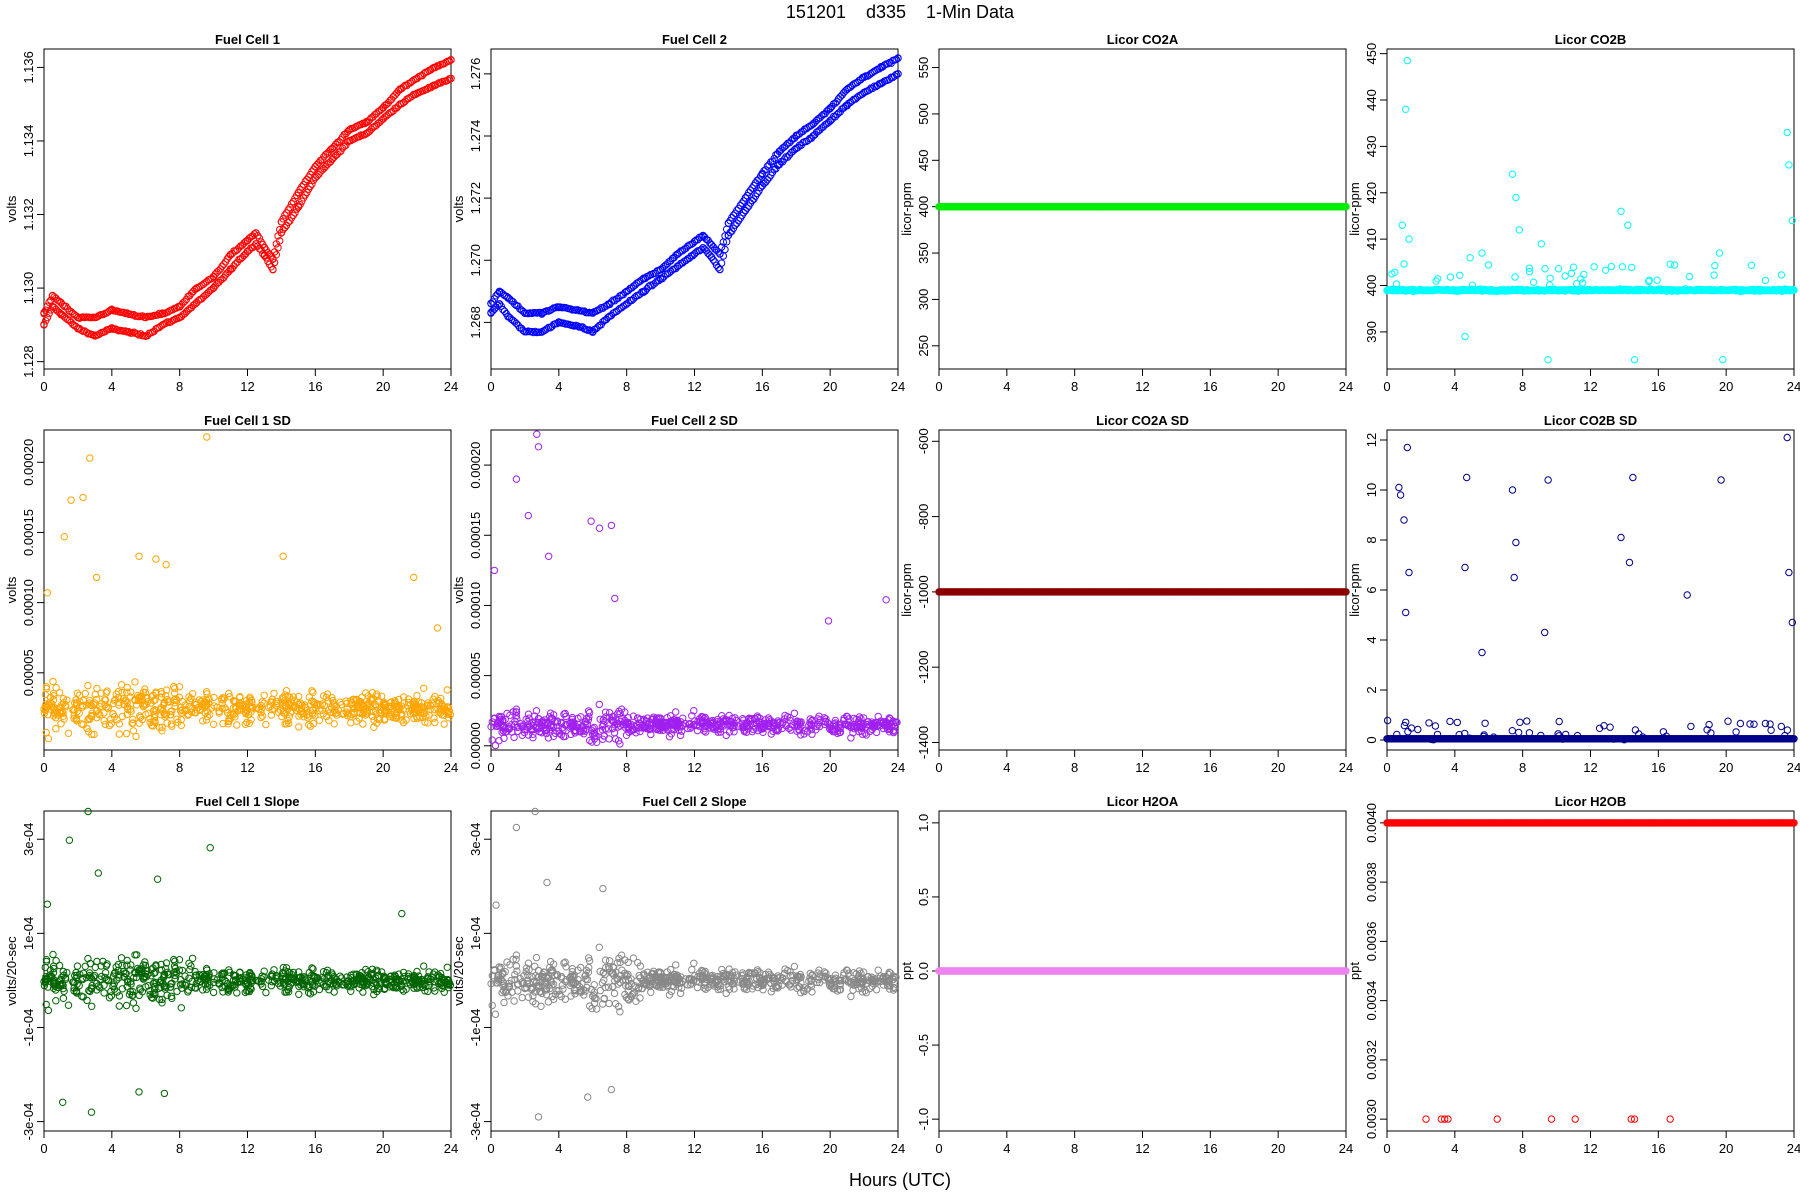 This screenshot has width=1800, height=1200. What do you see at coordinates (1591, 39) in the screenshot?
I see `panel-title: Licor CO2B` at bounding box center [1591, 39].